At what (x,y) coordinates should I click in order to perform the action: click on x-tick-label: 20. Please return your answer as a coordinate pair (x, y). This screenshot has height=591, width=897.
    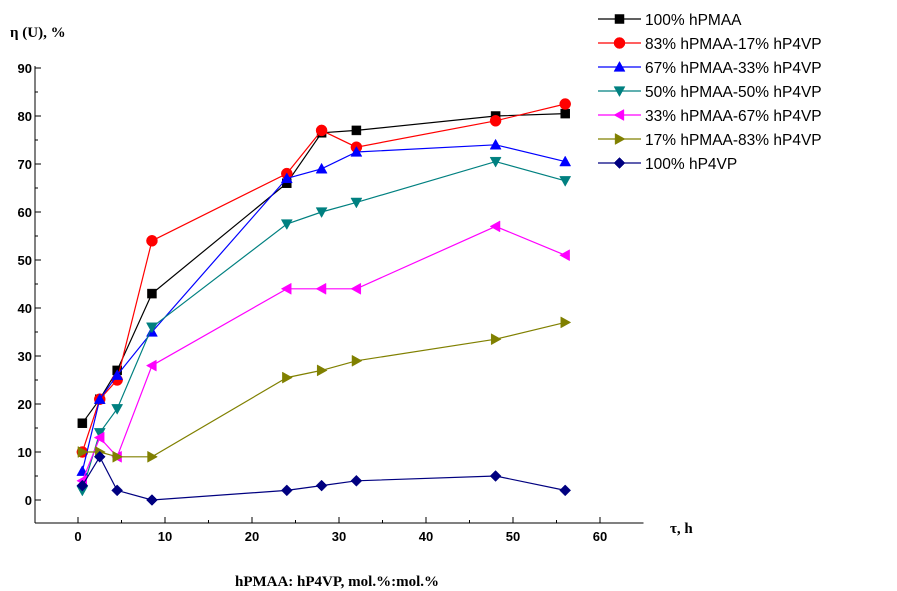
    Looking at the image, I should click on (252, 536).